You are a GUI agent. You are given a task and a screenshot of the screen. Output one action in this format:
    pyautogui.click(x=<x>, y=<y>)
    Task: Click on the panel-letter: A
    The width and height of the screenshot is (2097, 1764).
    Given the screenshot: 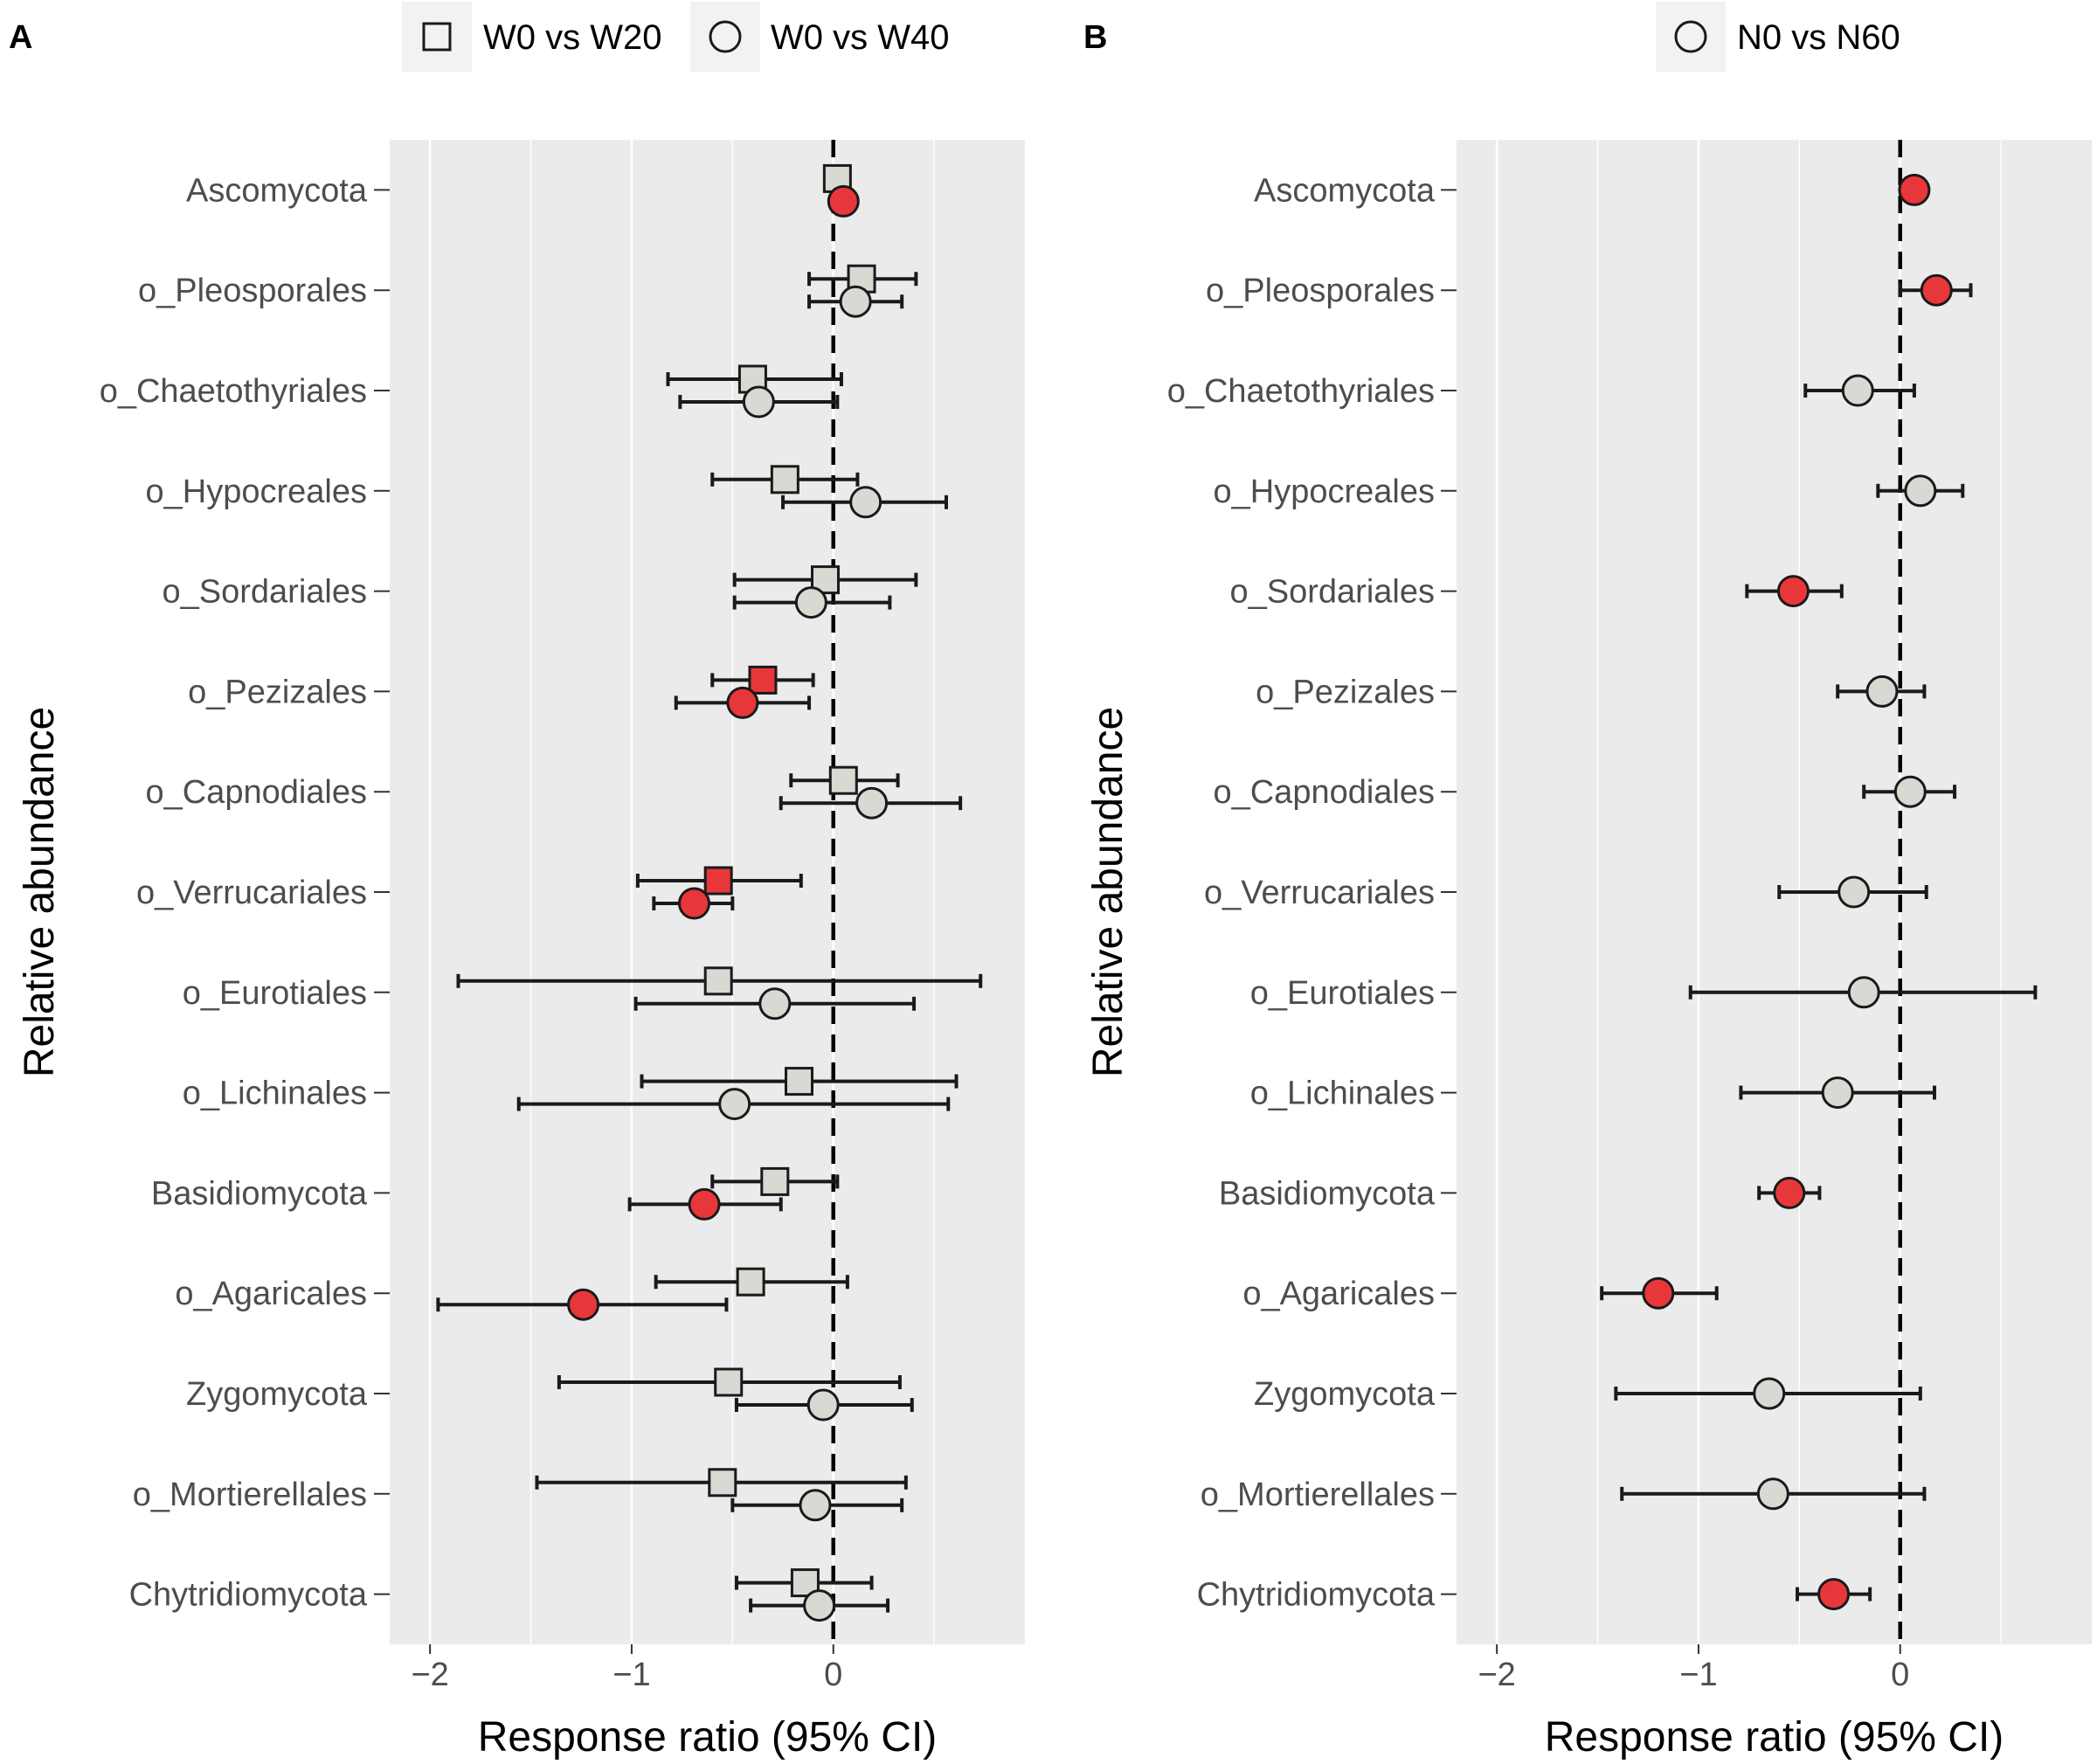 What is the action you would take?
    pyautogui.click(x=21, y=37)
    